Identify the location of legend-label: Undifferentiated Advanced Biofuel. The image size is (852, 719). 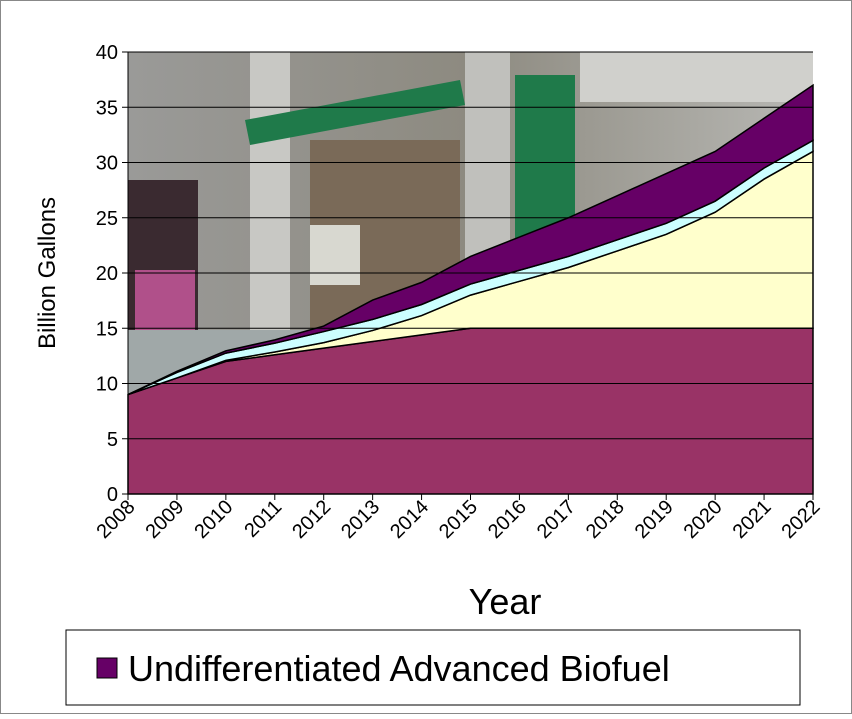
(399, 668).